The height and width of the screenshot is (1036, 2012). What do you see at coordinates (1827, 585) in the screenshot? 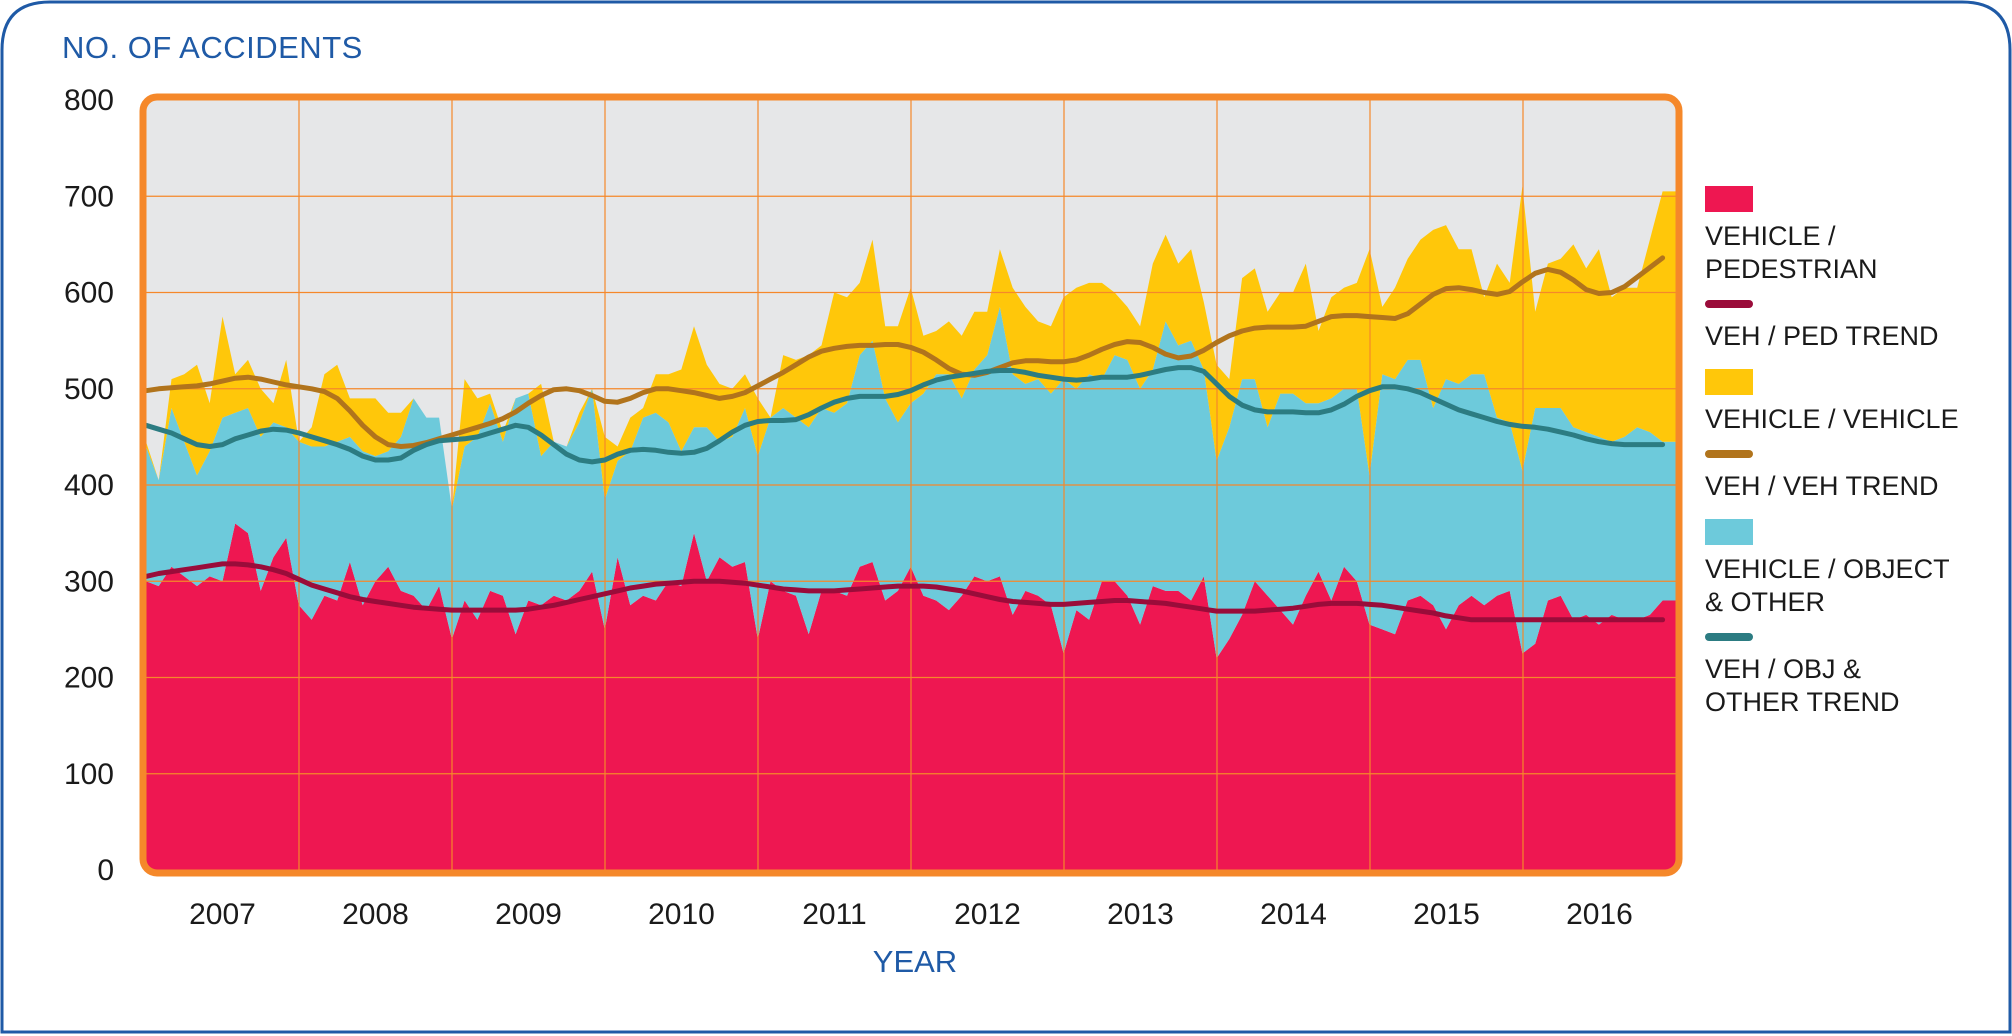
I see `legend-label: VEHICLE / OBJECT & OTHER` at bounding box center [1827, 585].